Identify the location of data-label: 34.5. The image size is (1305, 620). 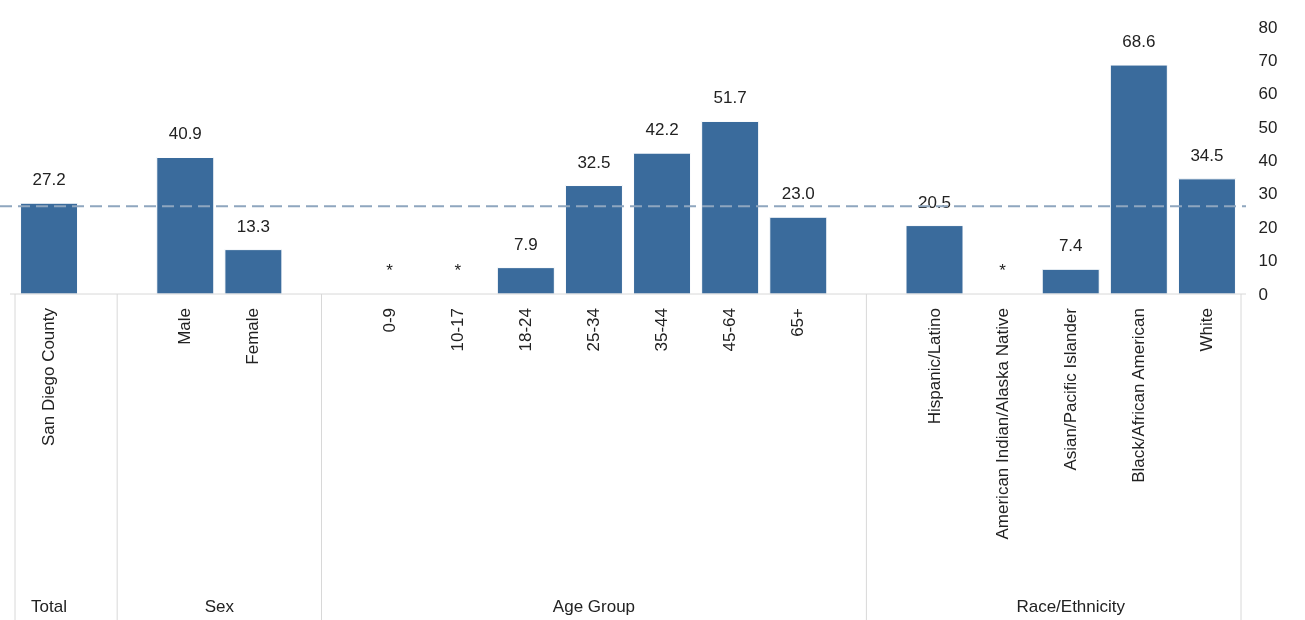
(1207, 155).